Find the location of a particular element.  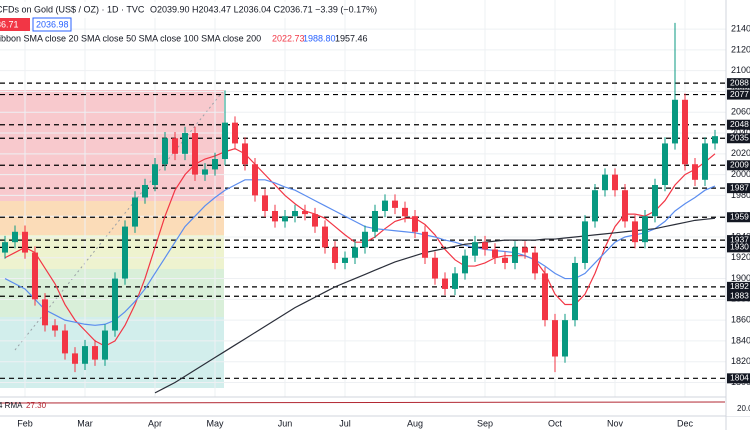

level-label: 1883 is located at coordinates (739, 295).